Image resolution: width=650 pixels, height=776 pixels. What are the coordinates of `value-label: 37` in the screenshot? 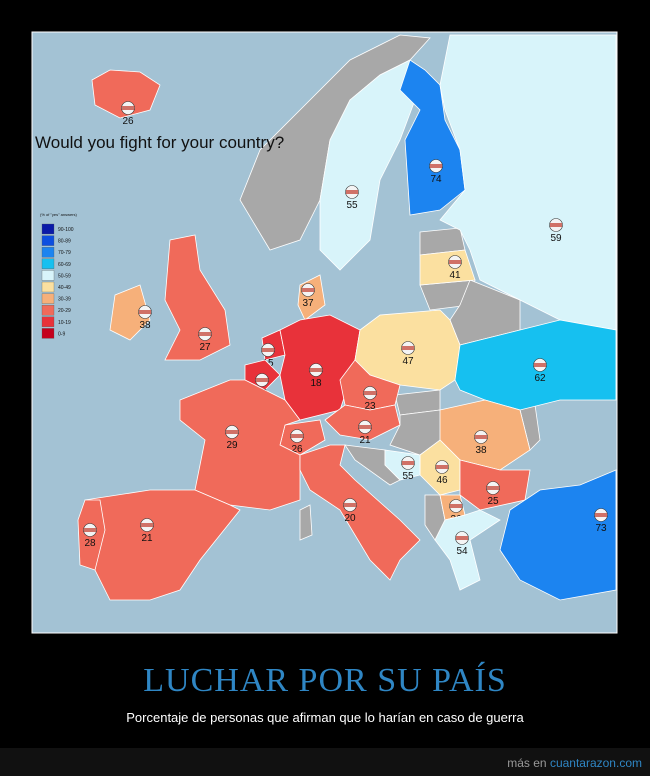 It's located at (308, 303).